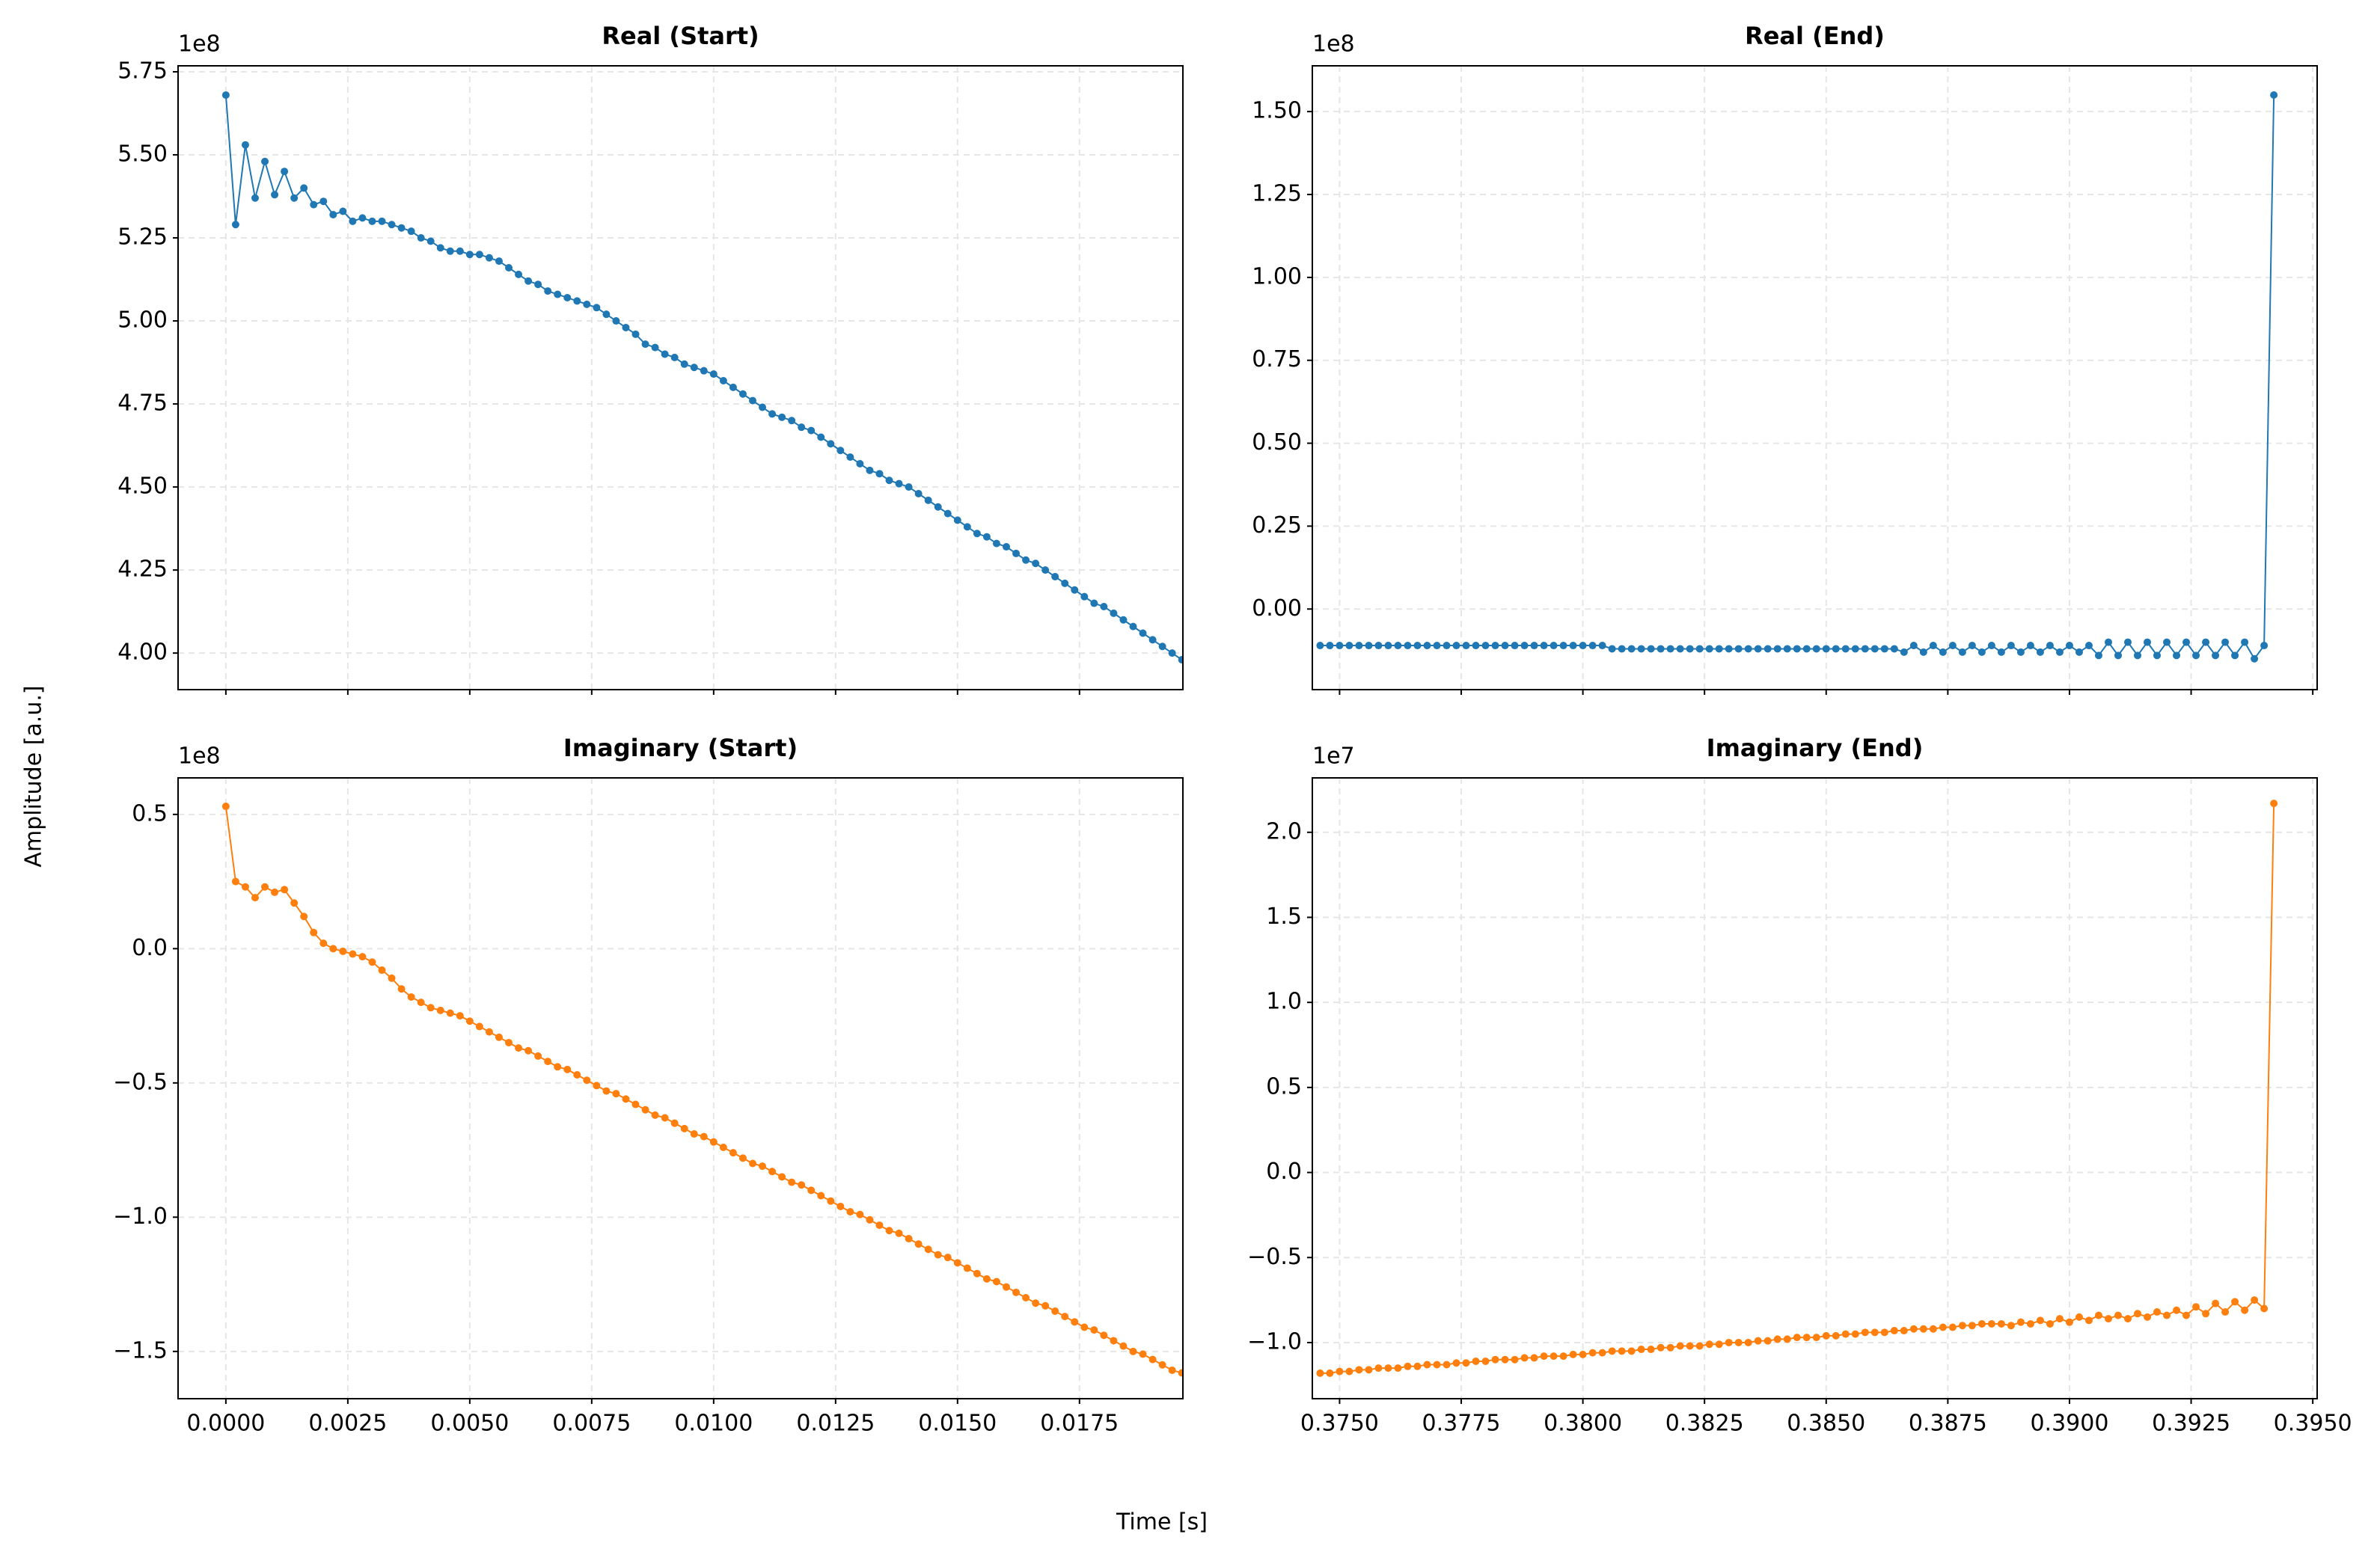 The image size is (2380, 1561). Describe the element at coordinates (680, 748) in the screenshot. I see `subplot-title: Imaginary (Start)` at that location.